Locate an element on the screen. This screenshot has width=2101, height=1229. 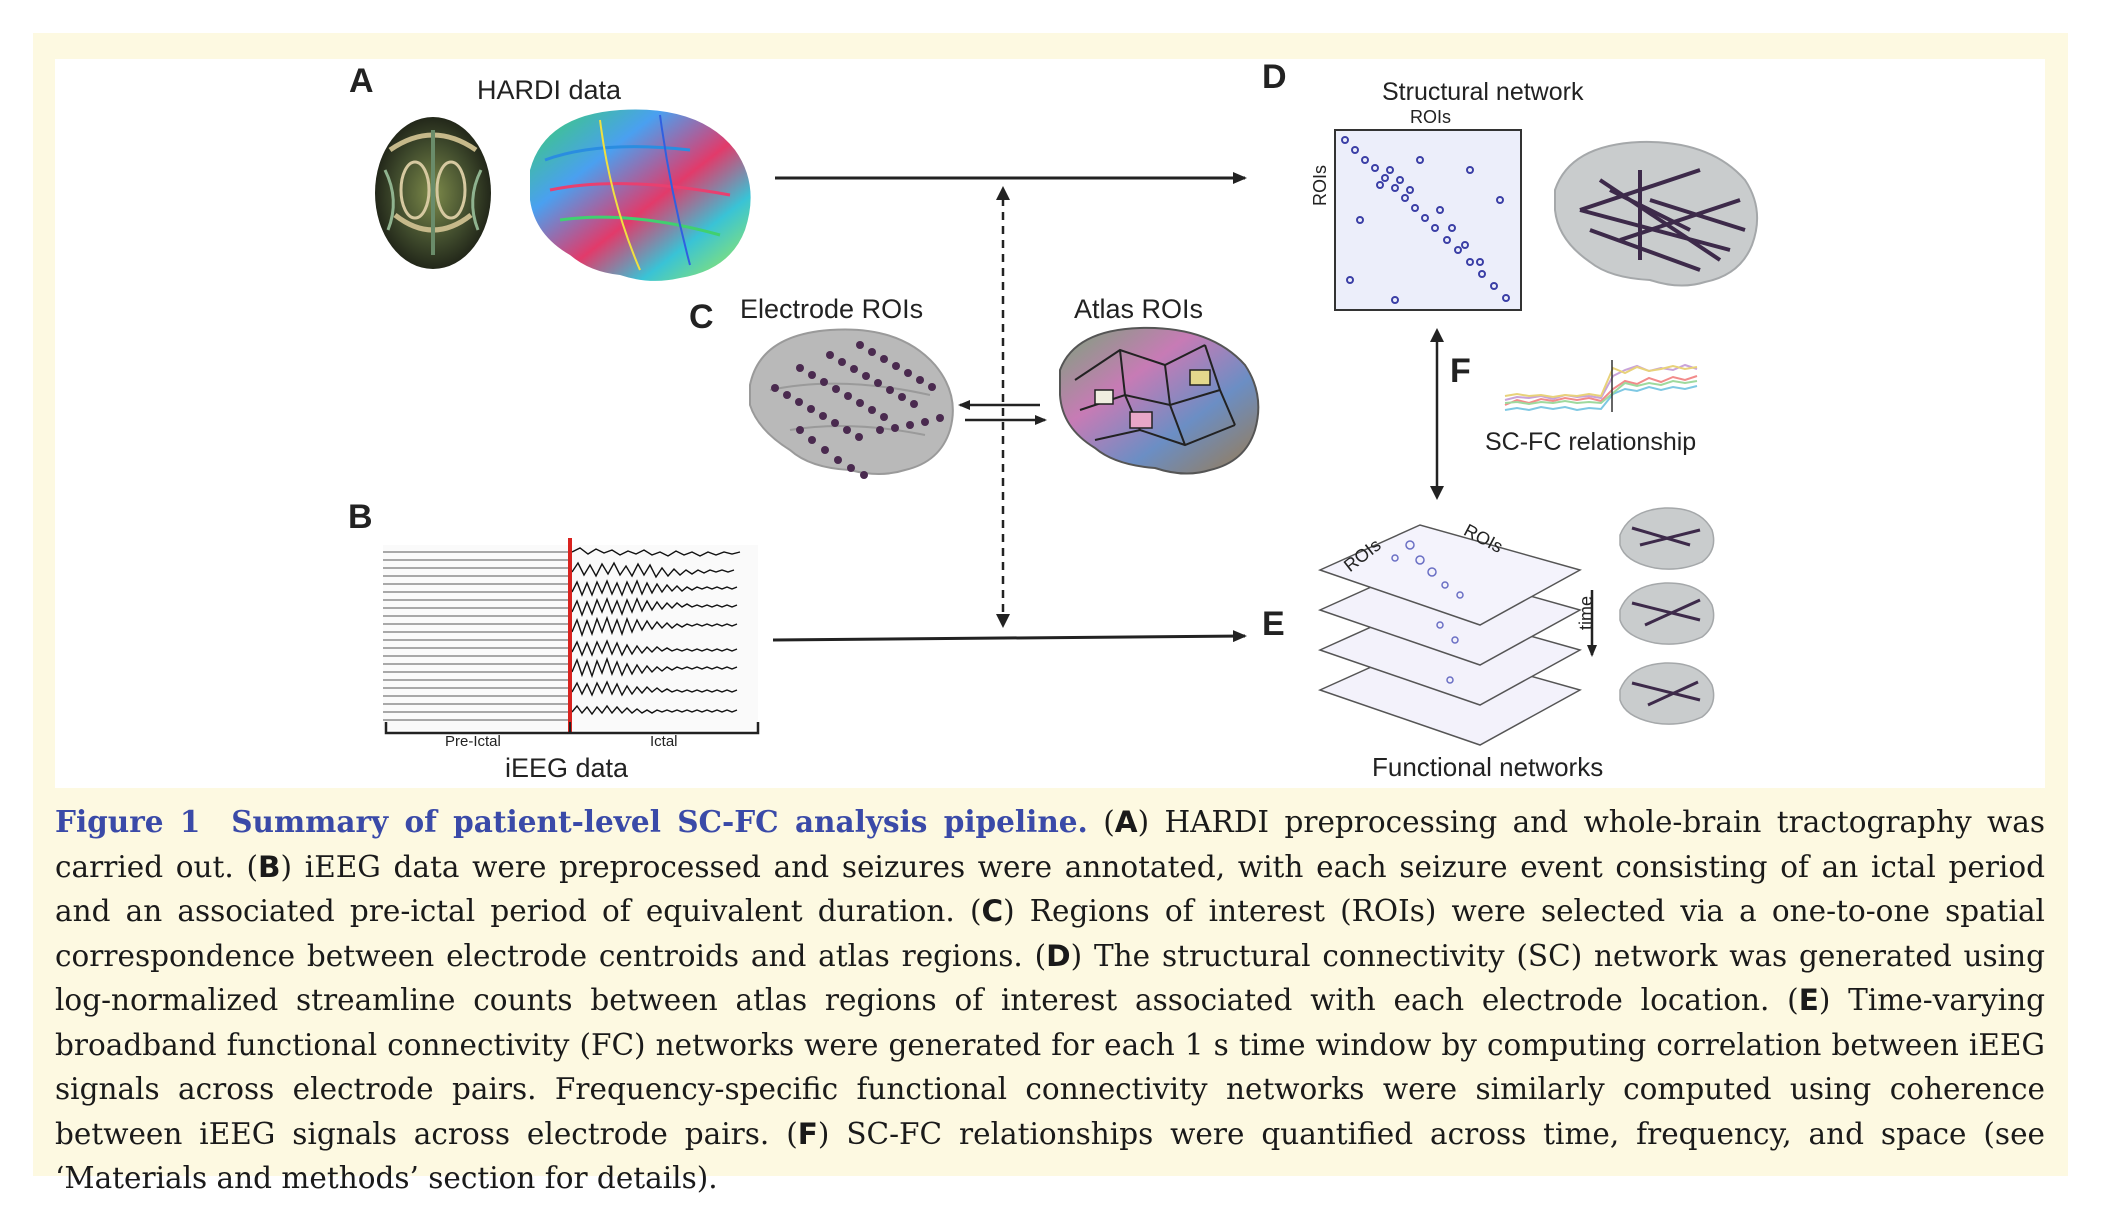
dti-axial-image is located at coordinates (433, 193).